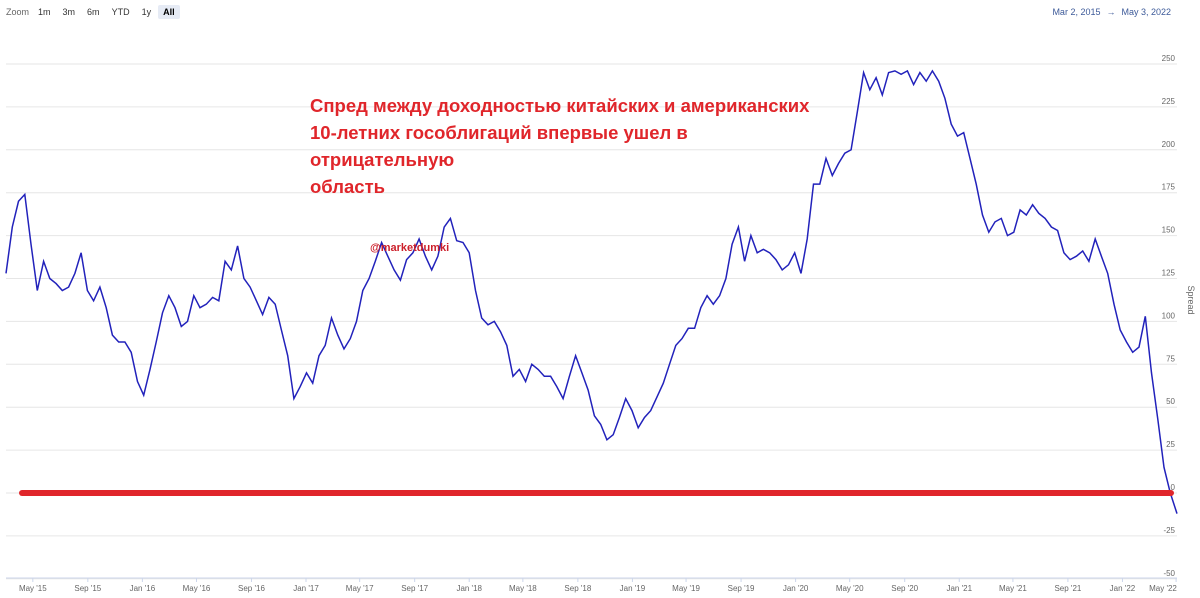 The image size is (1200, 598). I want to click on y-tick-label: 50, so click(1170, 401).